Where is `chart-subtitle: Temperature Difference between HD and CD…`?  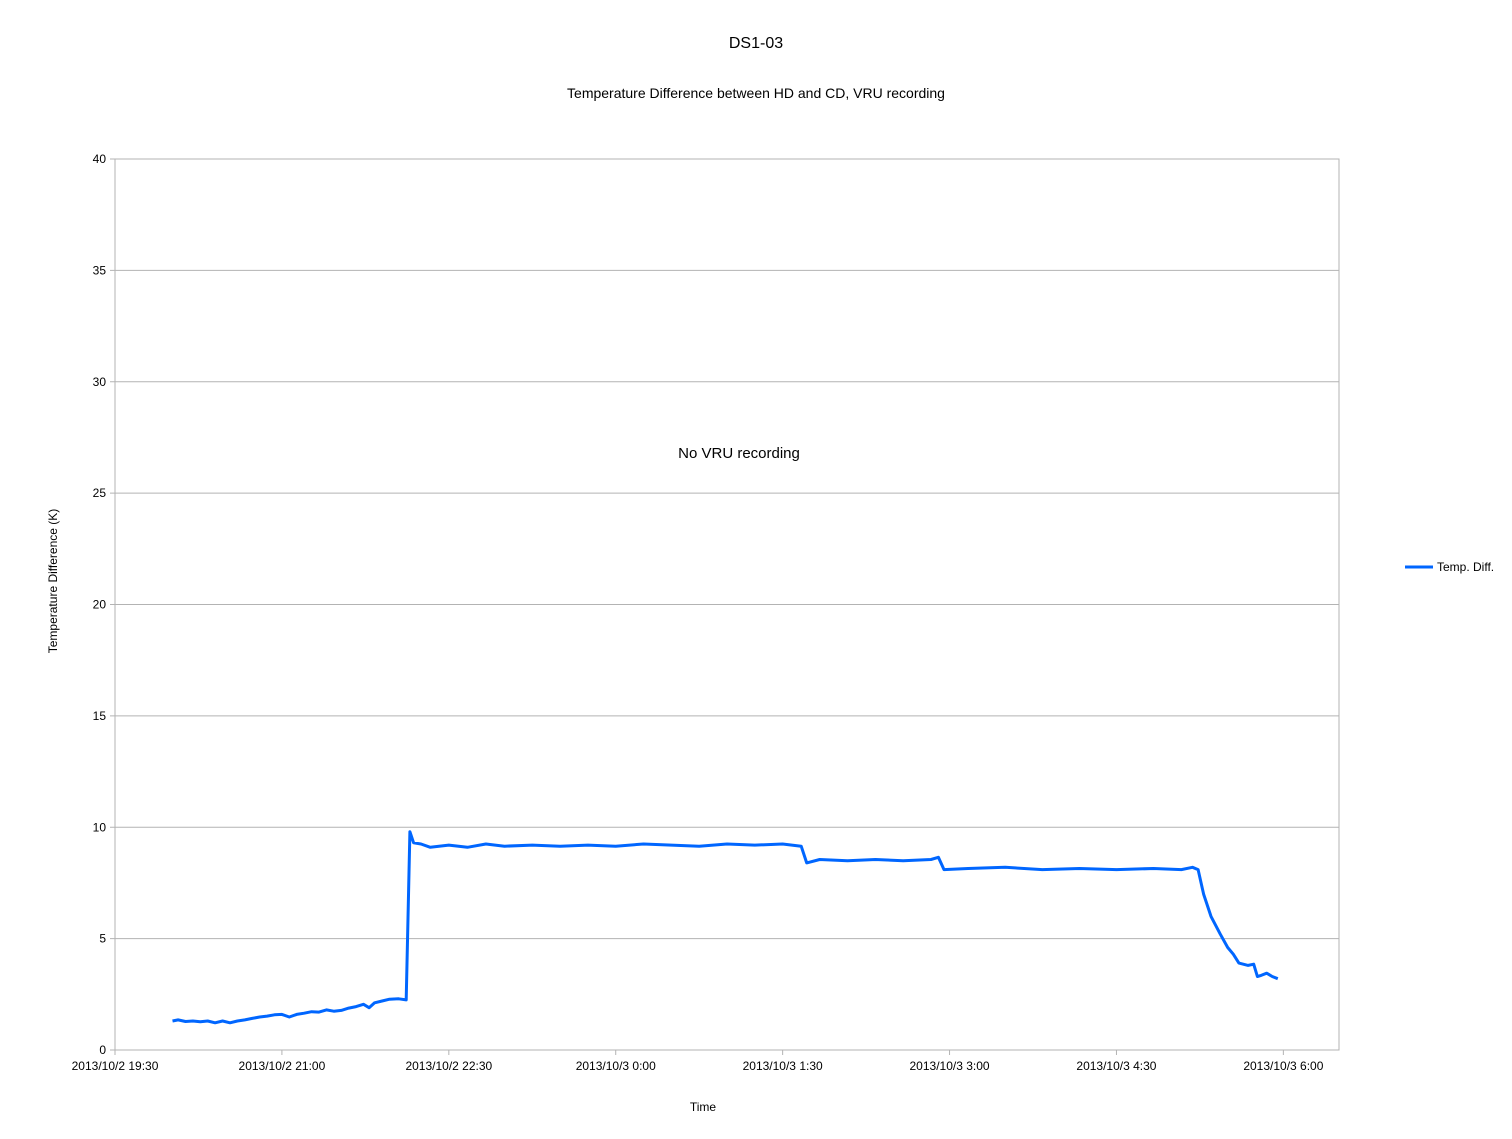
chart-subtitle: Temperature Difference between HD and CD… is located at coordinates (756, 93).